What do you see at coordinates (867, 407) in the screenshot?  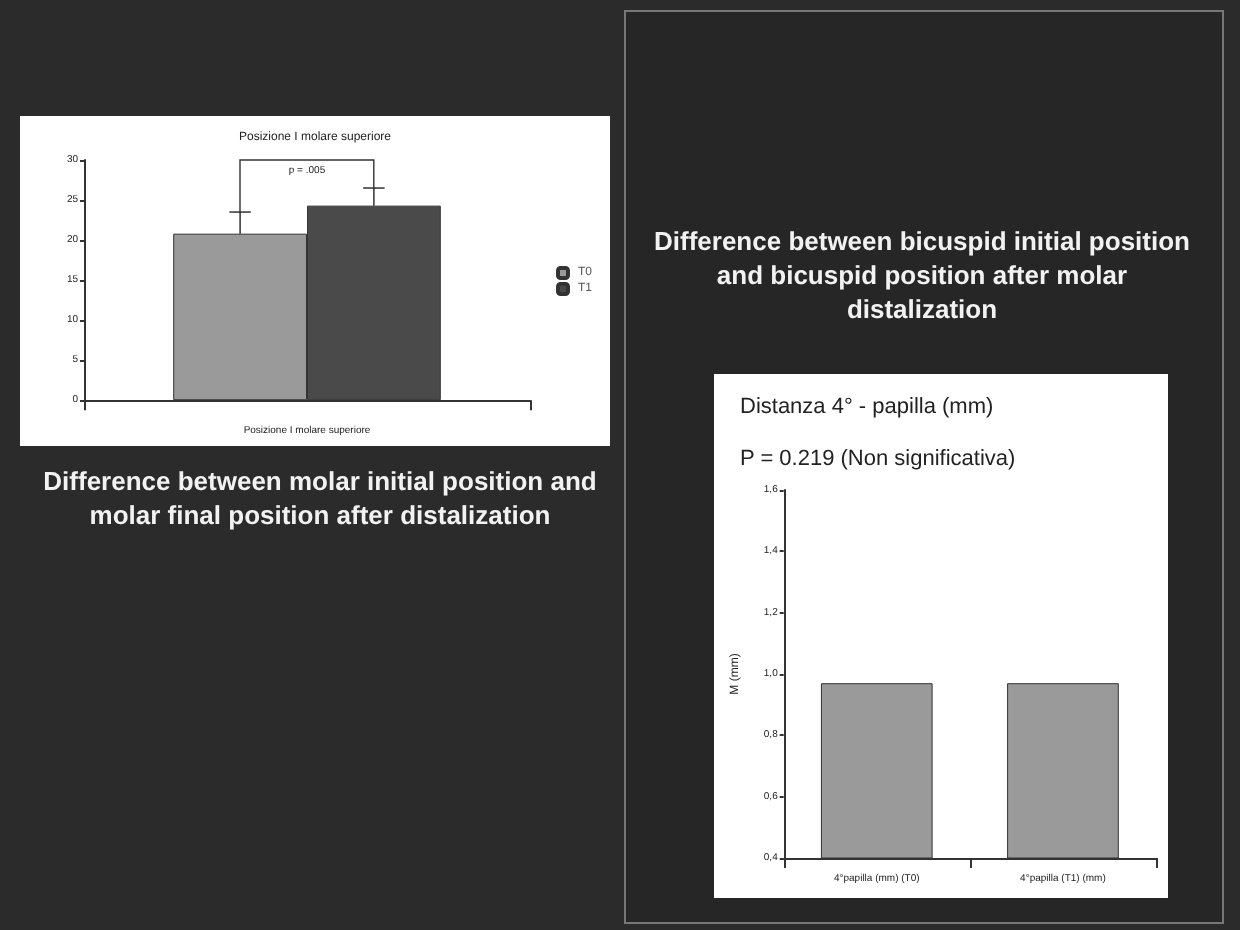 I see `chart-title: Distanza 4° - papilla (mm)` at bounding box center [867, 407].